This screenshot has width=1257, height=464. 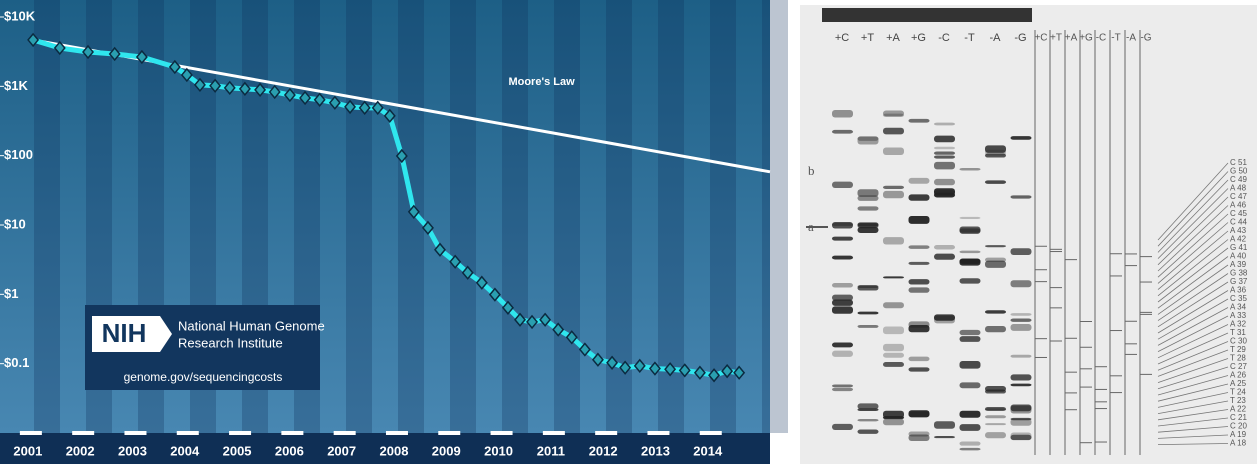 I want to click on gel-mark: a, so click(x=811, y=226).